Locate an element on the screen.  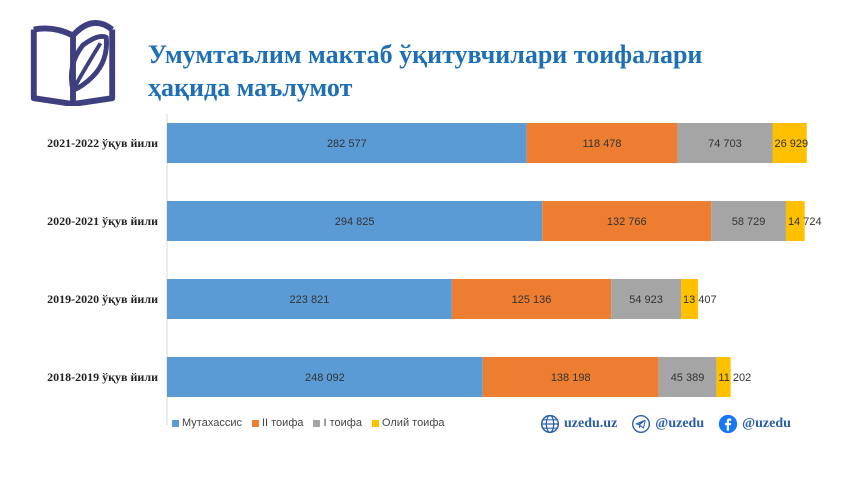
legend-item-i-toifa: I тоифа is located at coordinates (337, 423).